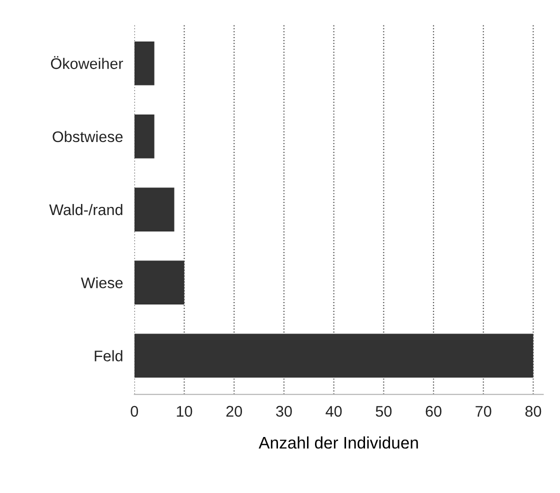 This screenshot has height=493, width=560. I want to click on y-tick-label: Obstwiese, so click(87, 136).